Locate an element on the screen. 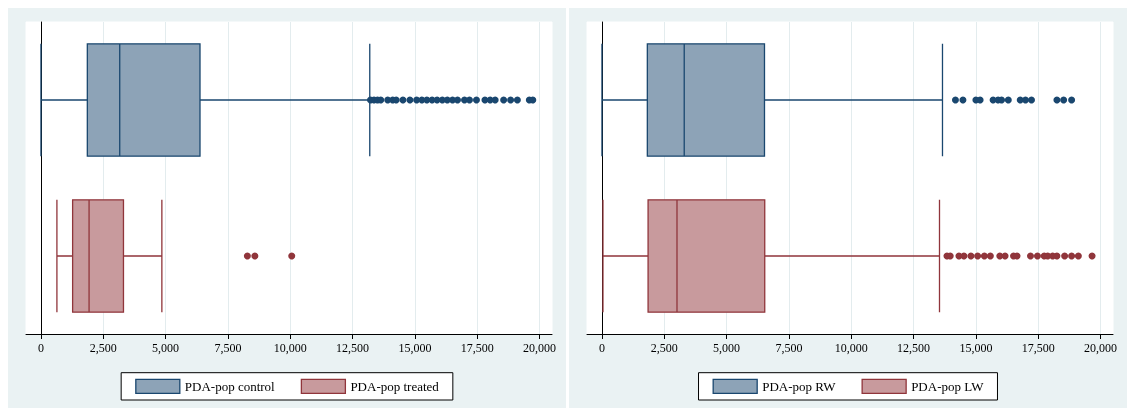  legend-label: PDA-pop LW is located at coordinates (948, 386).